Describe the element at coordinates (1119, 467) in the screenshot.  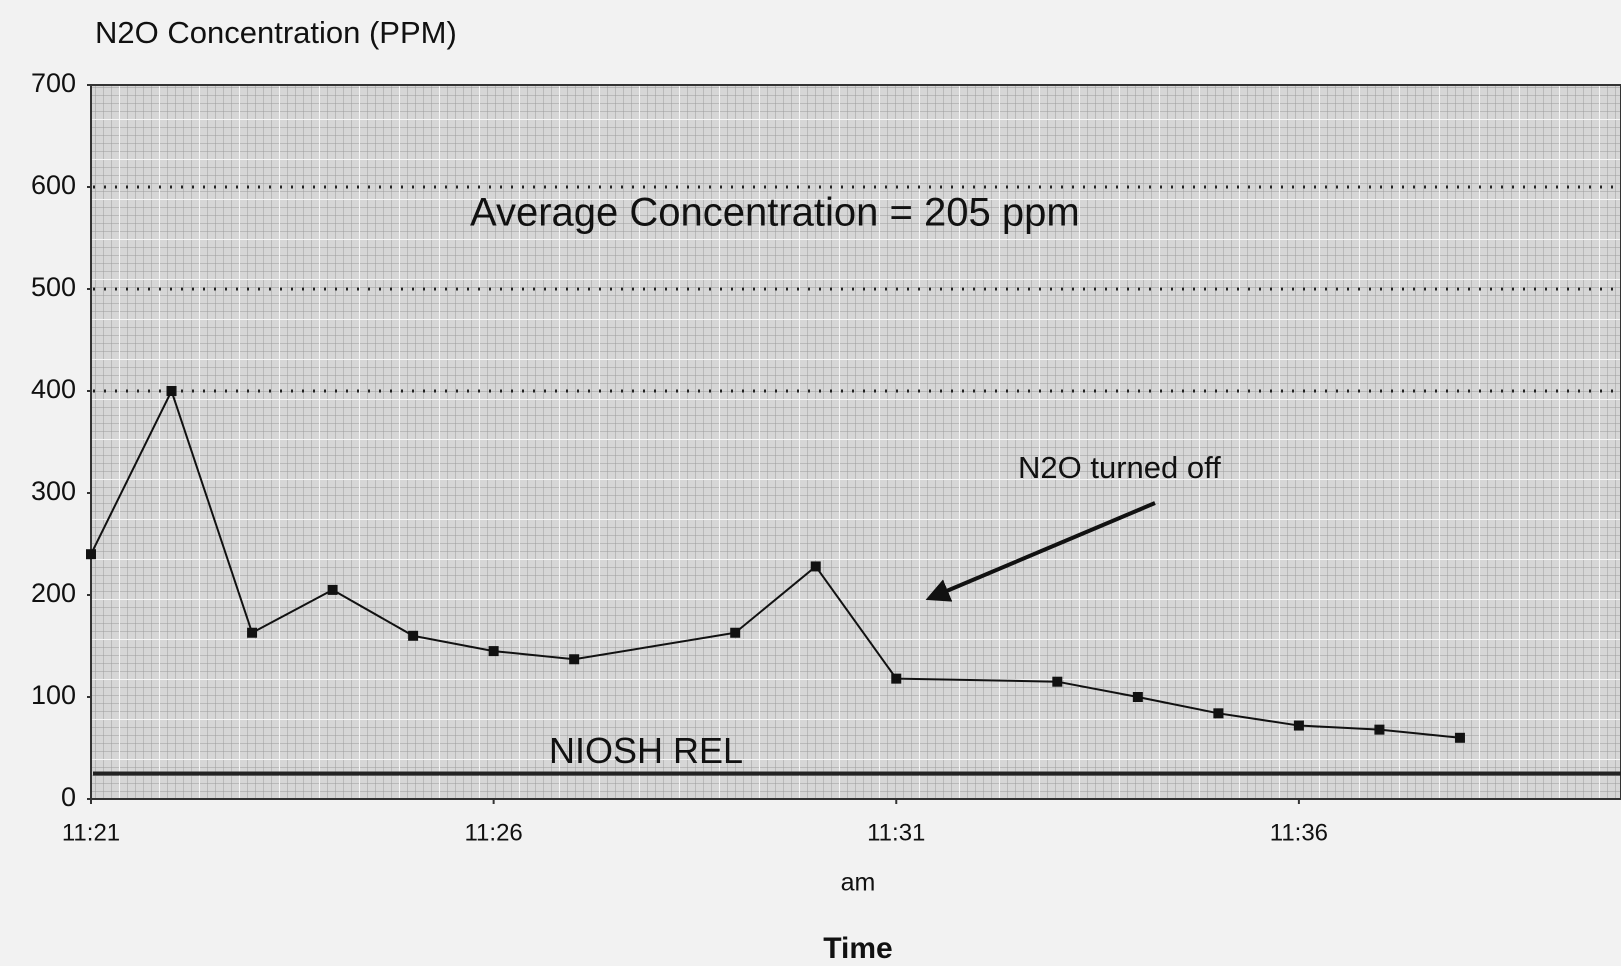
I see `annotation: N2O turned off` at that location.